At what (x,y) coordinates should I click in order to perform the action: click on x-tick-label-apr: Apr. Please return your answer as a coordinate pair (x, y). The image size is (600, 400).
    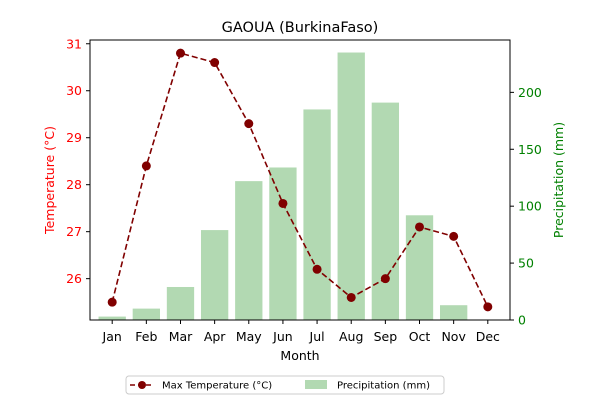
    Looking at the image, I should click on (215, 336).